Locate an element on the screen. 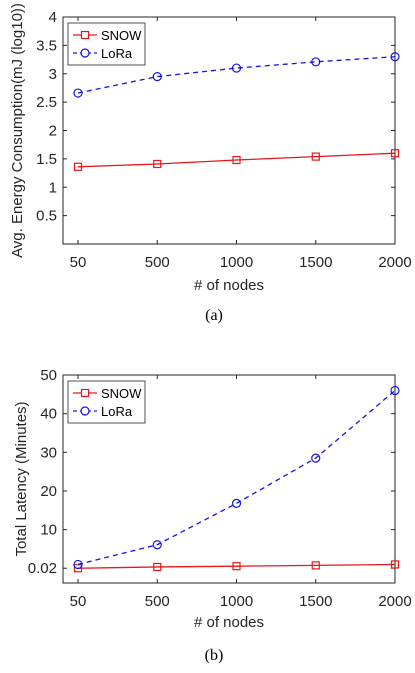 Image resolution: width=415 pixels, height=673 pixels. y-tick-label: 3 is located at coordinates (53, 74).